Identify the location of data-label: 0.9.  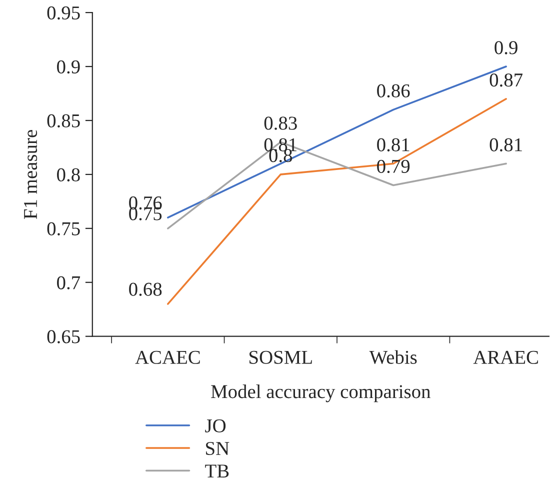
(506, 47).